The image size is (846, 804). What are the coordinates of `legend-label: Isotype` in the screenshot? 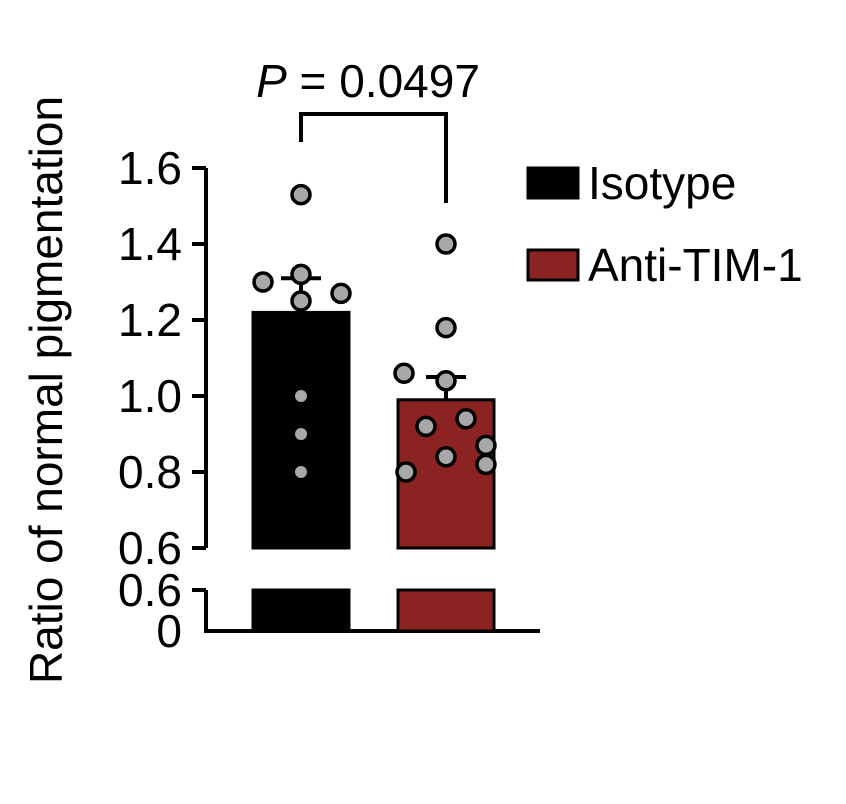 It's located at (662, 183).